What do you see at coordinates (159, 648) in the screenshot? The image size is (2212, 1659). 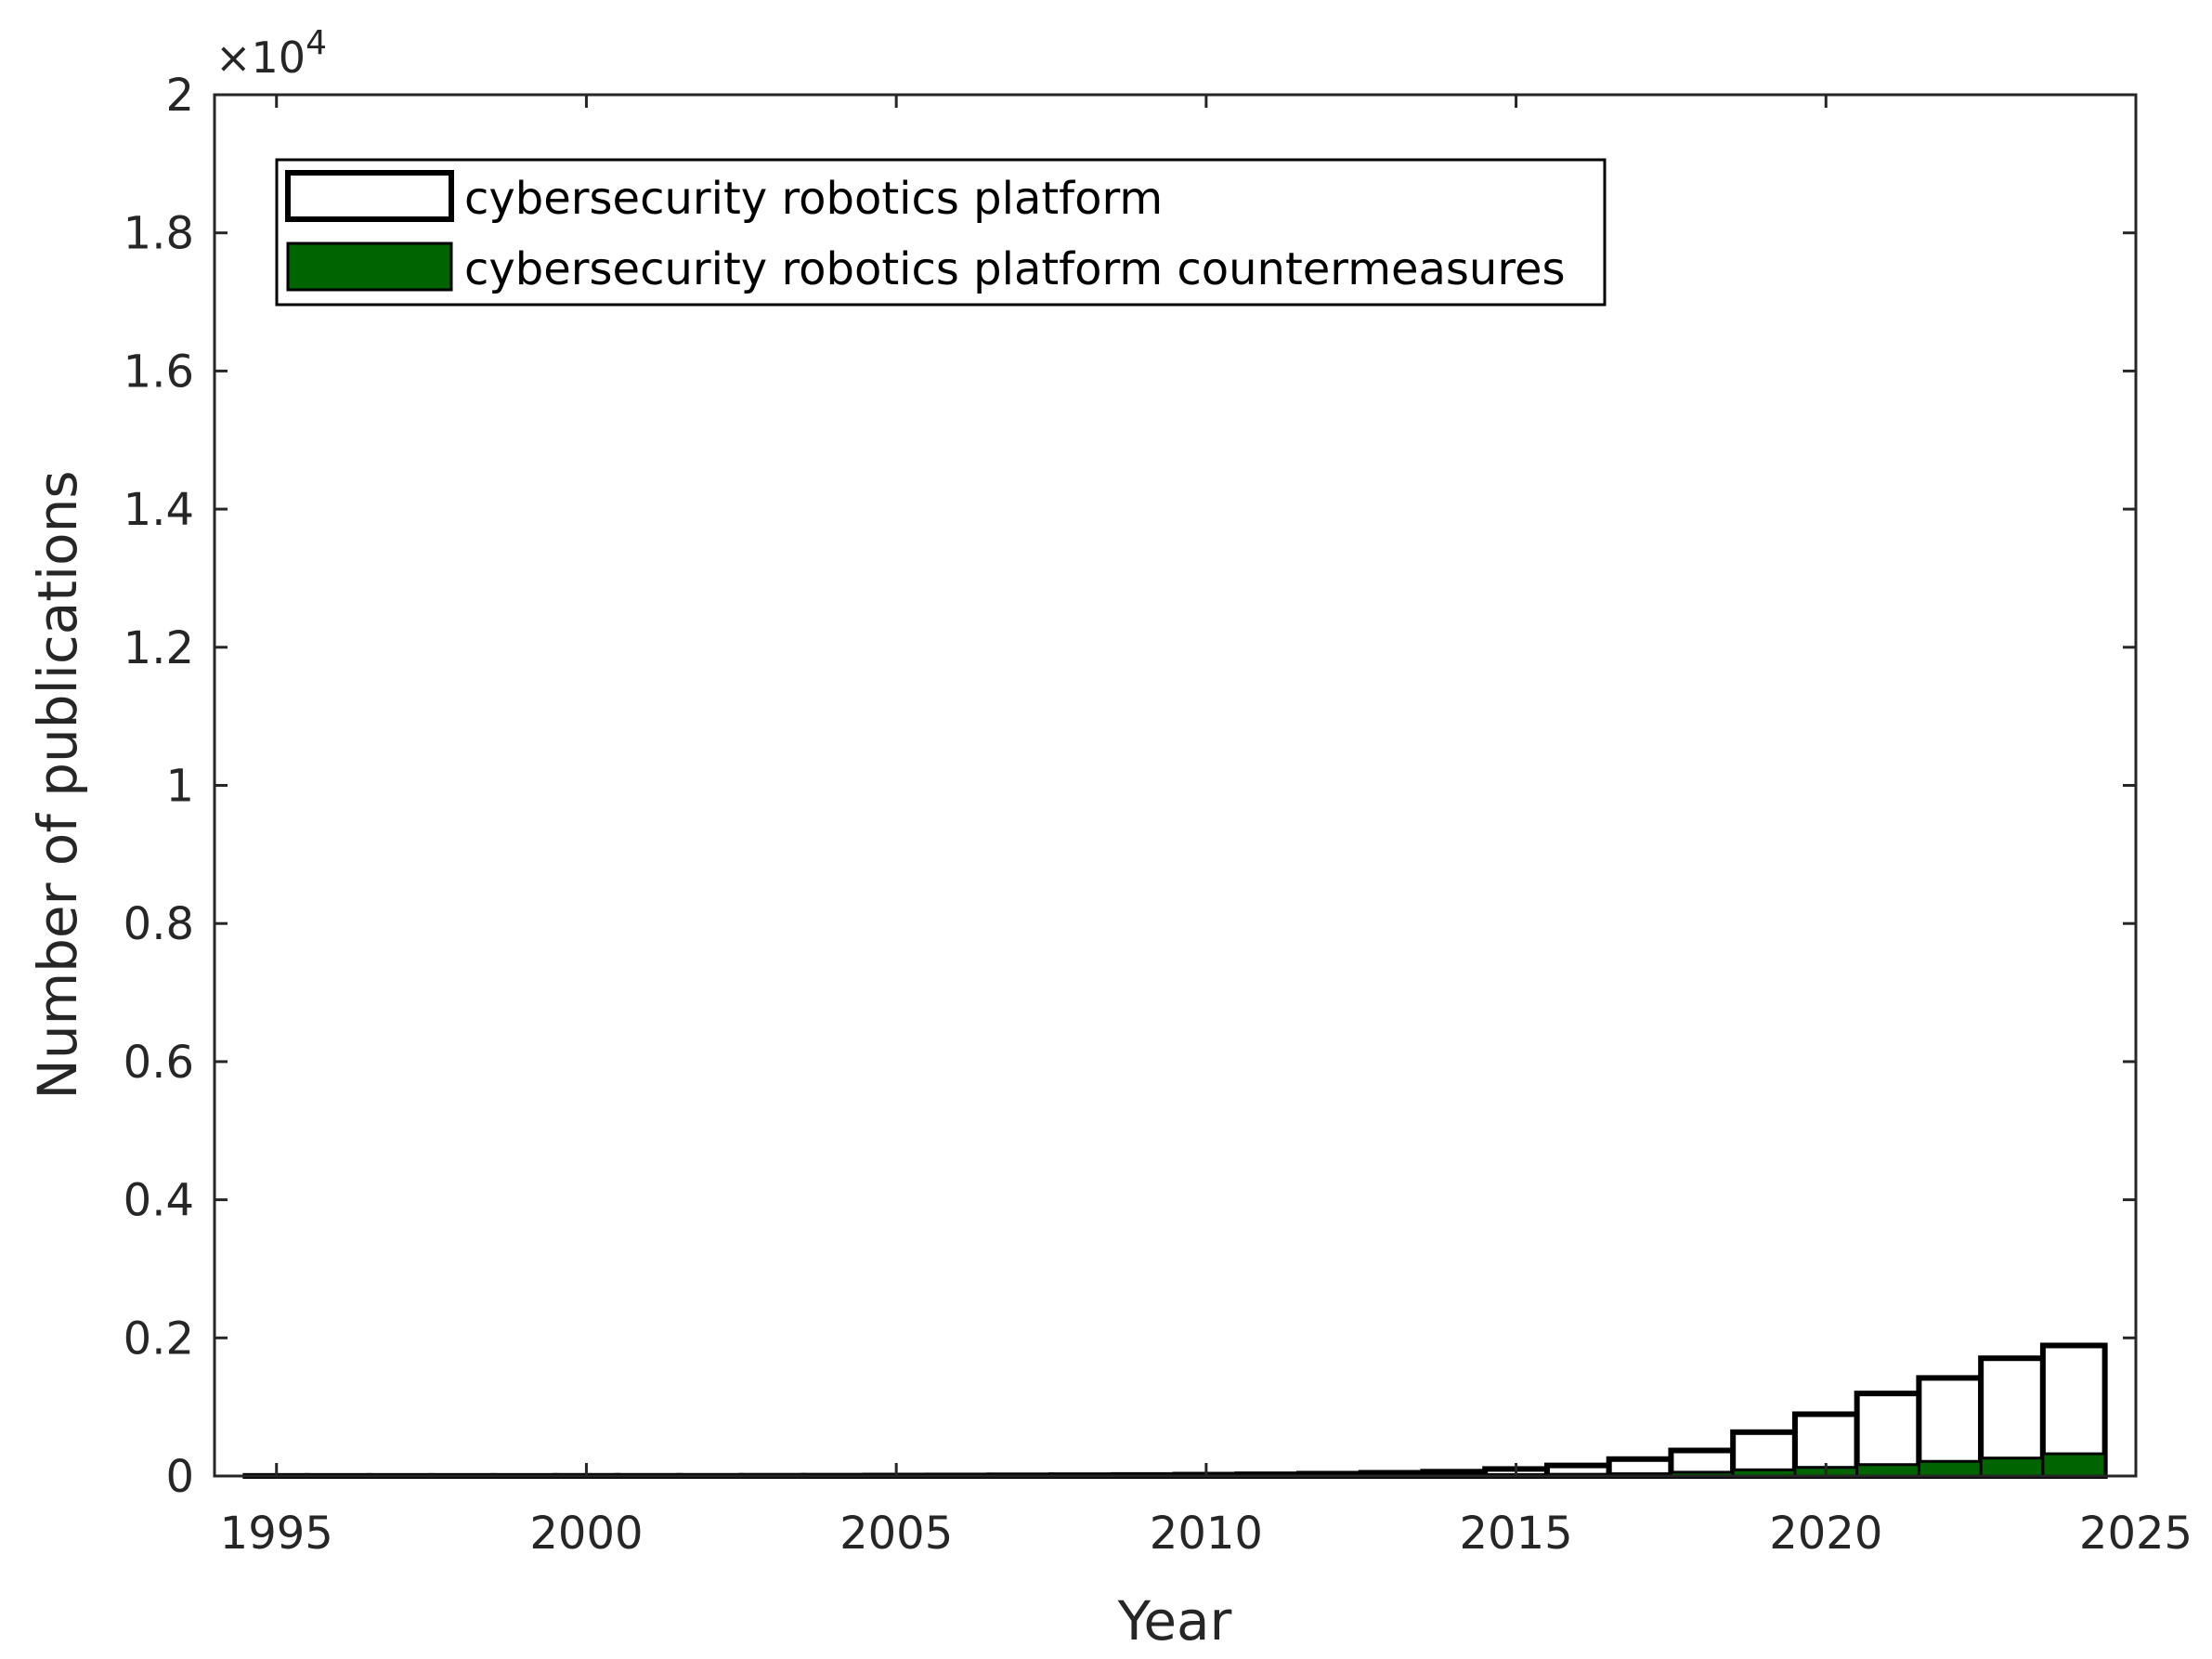 I see `y-tick-label: 1.2` at bounding box center [159, 648].